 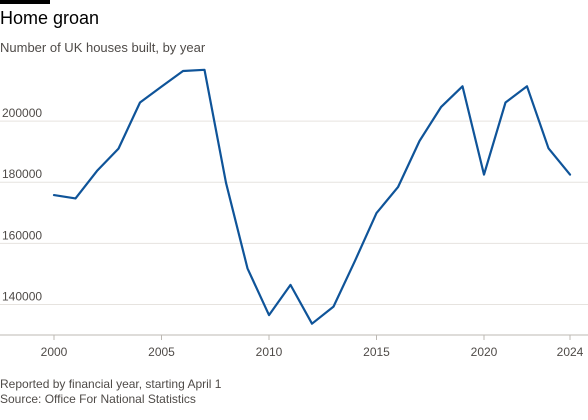 What do you see at coordinates (22, 235) in the screenshot?
I see `y-tick-label: 160000` at bounding box center [22, 235].